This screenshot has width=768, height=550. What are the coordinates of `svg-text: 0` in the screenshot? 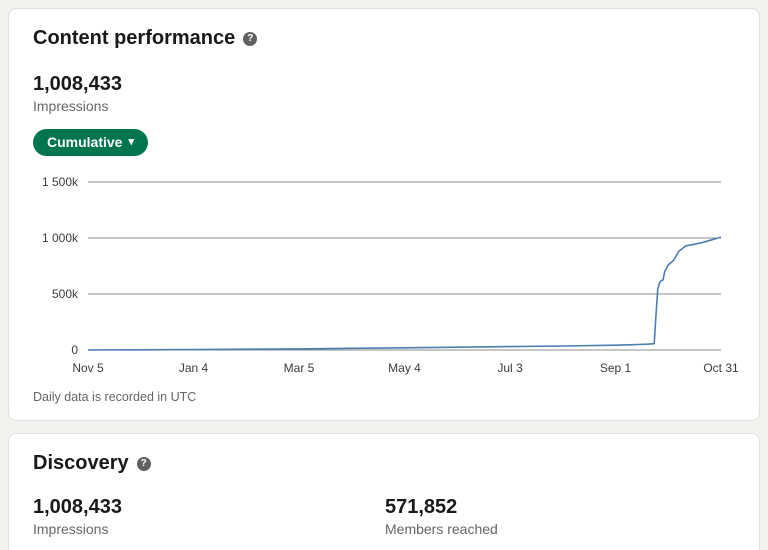 It's located at (74, 350).